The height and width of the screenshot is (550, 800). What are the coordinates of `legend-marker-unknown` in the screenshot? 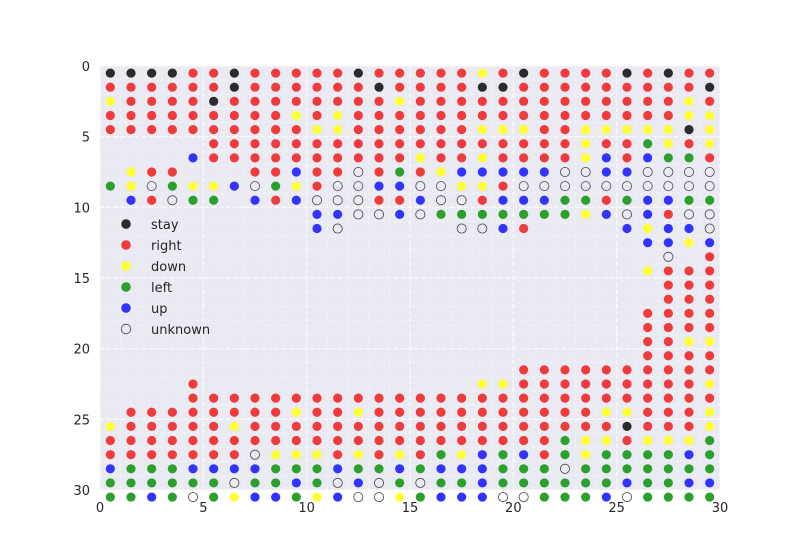 It's located at (126, 329).